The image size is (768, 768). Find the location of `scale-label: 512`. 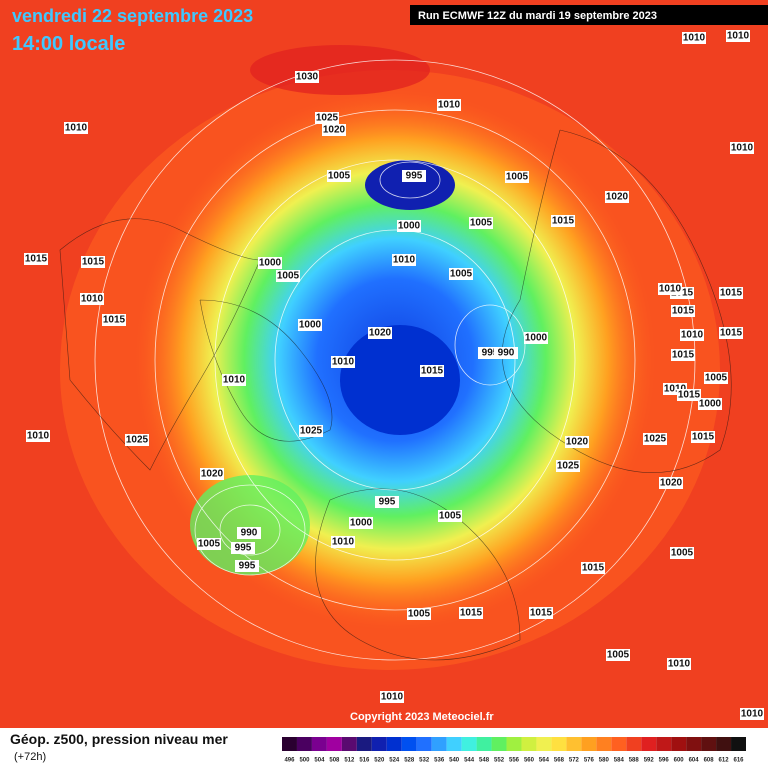

scale-label: 512 is located at coordinates (349, 761).